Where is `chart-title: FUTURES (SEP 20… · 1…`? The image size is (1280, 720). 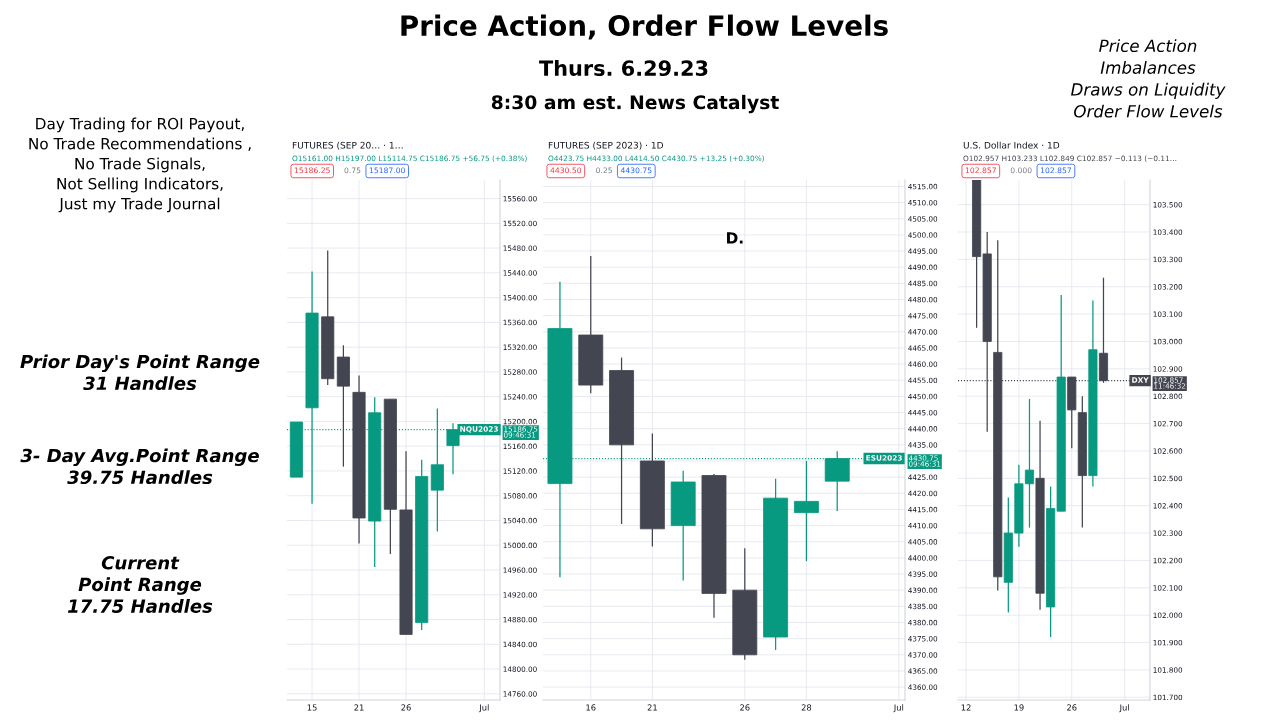
chart-title: FUTURES (SEP 20… · 1… is located at coordinates (347, 145).